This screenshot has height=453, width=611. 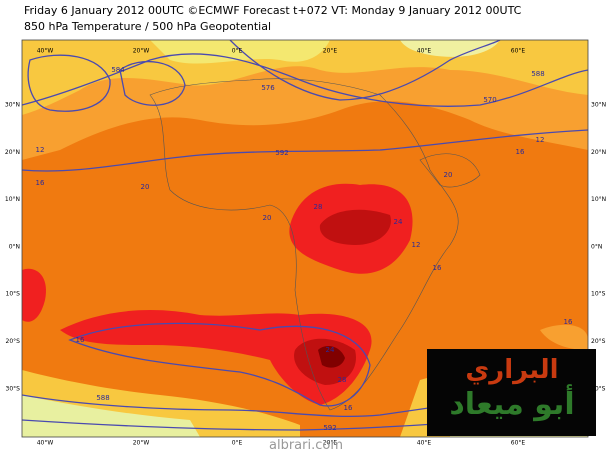 I want to click on watermark-site: albrari.com, so click(x=306, y=445).